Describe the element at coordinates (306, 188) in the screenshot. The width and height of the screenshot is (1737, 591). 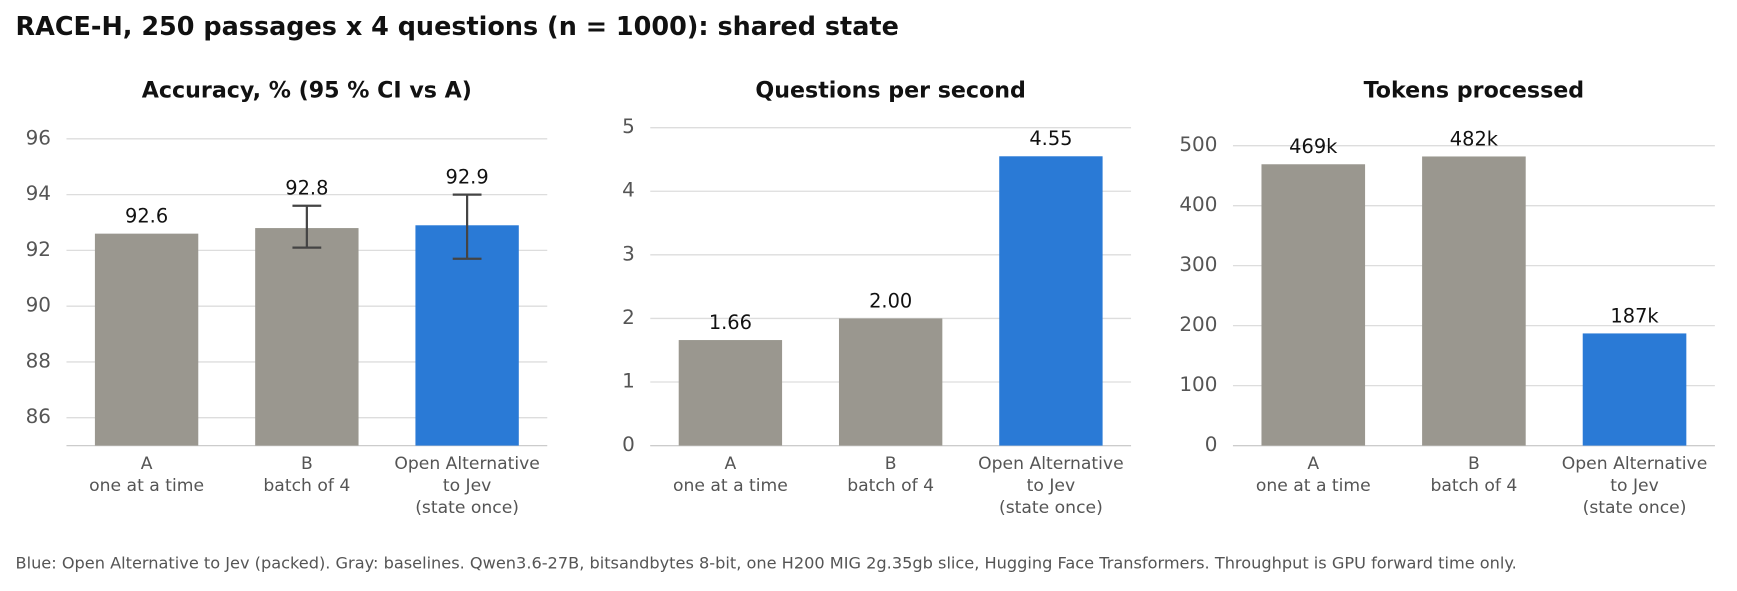
I see `value-label: 92.8` at that location.